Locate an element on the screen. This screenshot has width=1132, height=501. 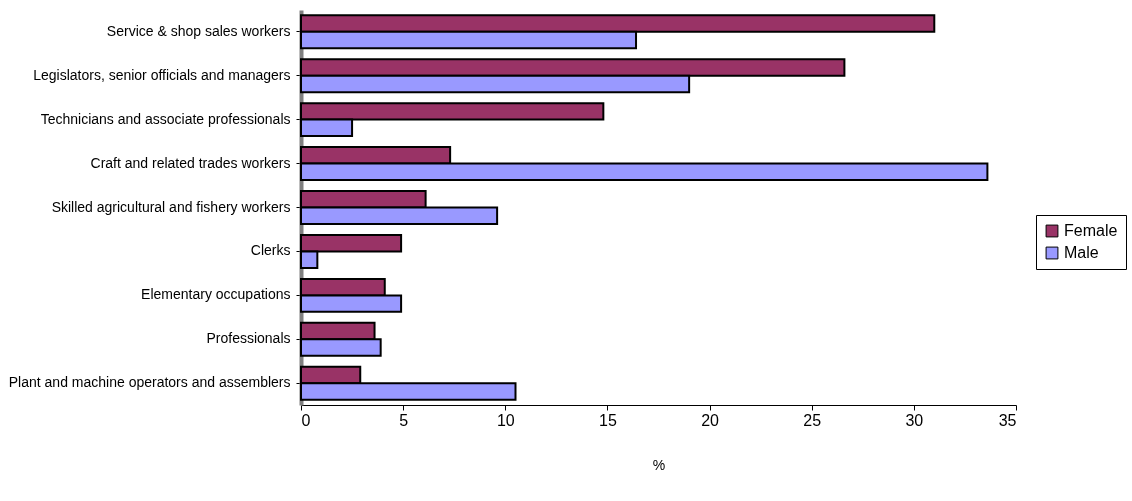
x-tick-label: 15 is located at coordinates (608, 420).